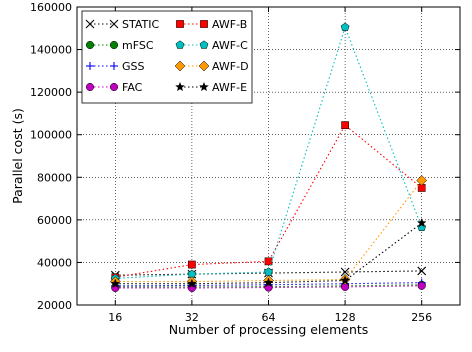 The height and width of the screenshot is (352, 472). I want to click on legend-entry-awf-d: AWF-D, so click(211, 66).